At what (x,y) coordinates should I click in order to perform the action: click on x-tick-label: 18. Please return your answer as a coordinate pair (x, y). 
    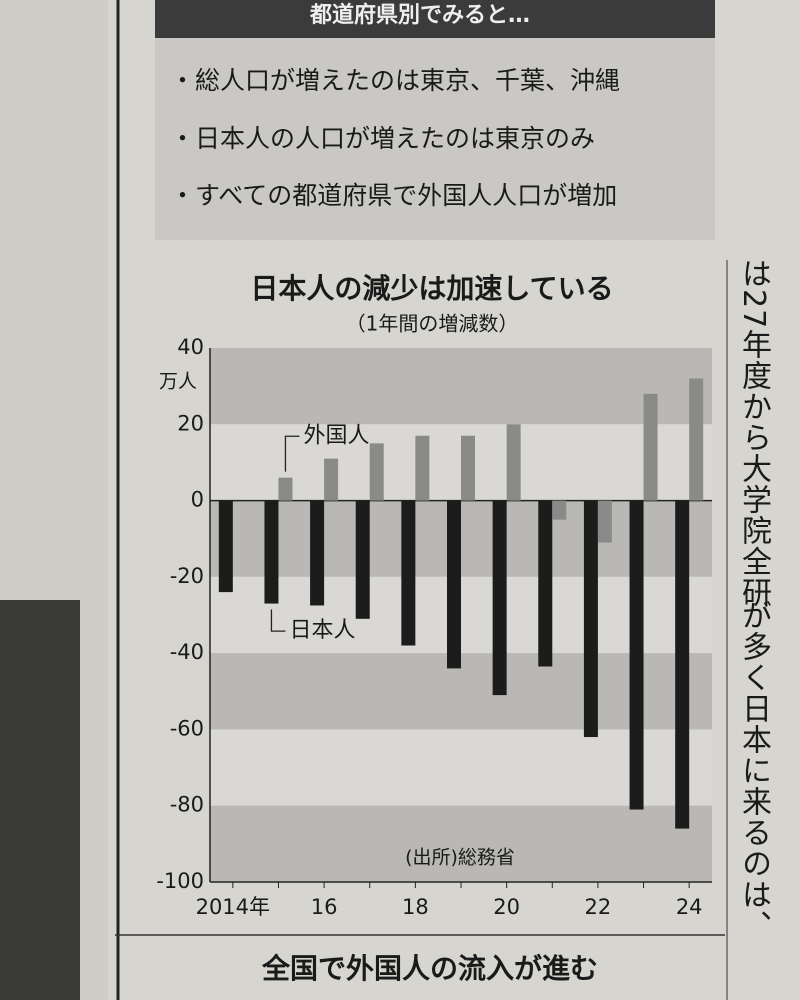
    Looking at the image, I should click on (415, 907).